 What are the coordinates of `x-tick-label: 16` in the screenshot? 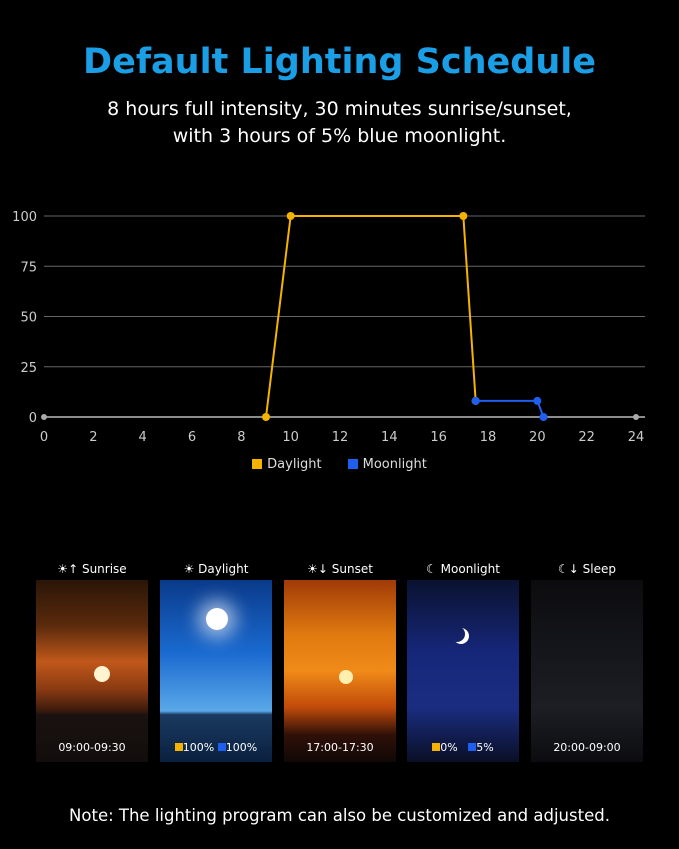 It's located at (438, 437).